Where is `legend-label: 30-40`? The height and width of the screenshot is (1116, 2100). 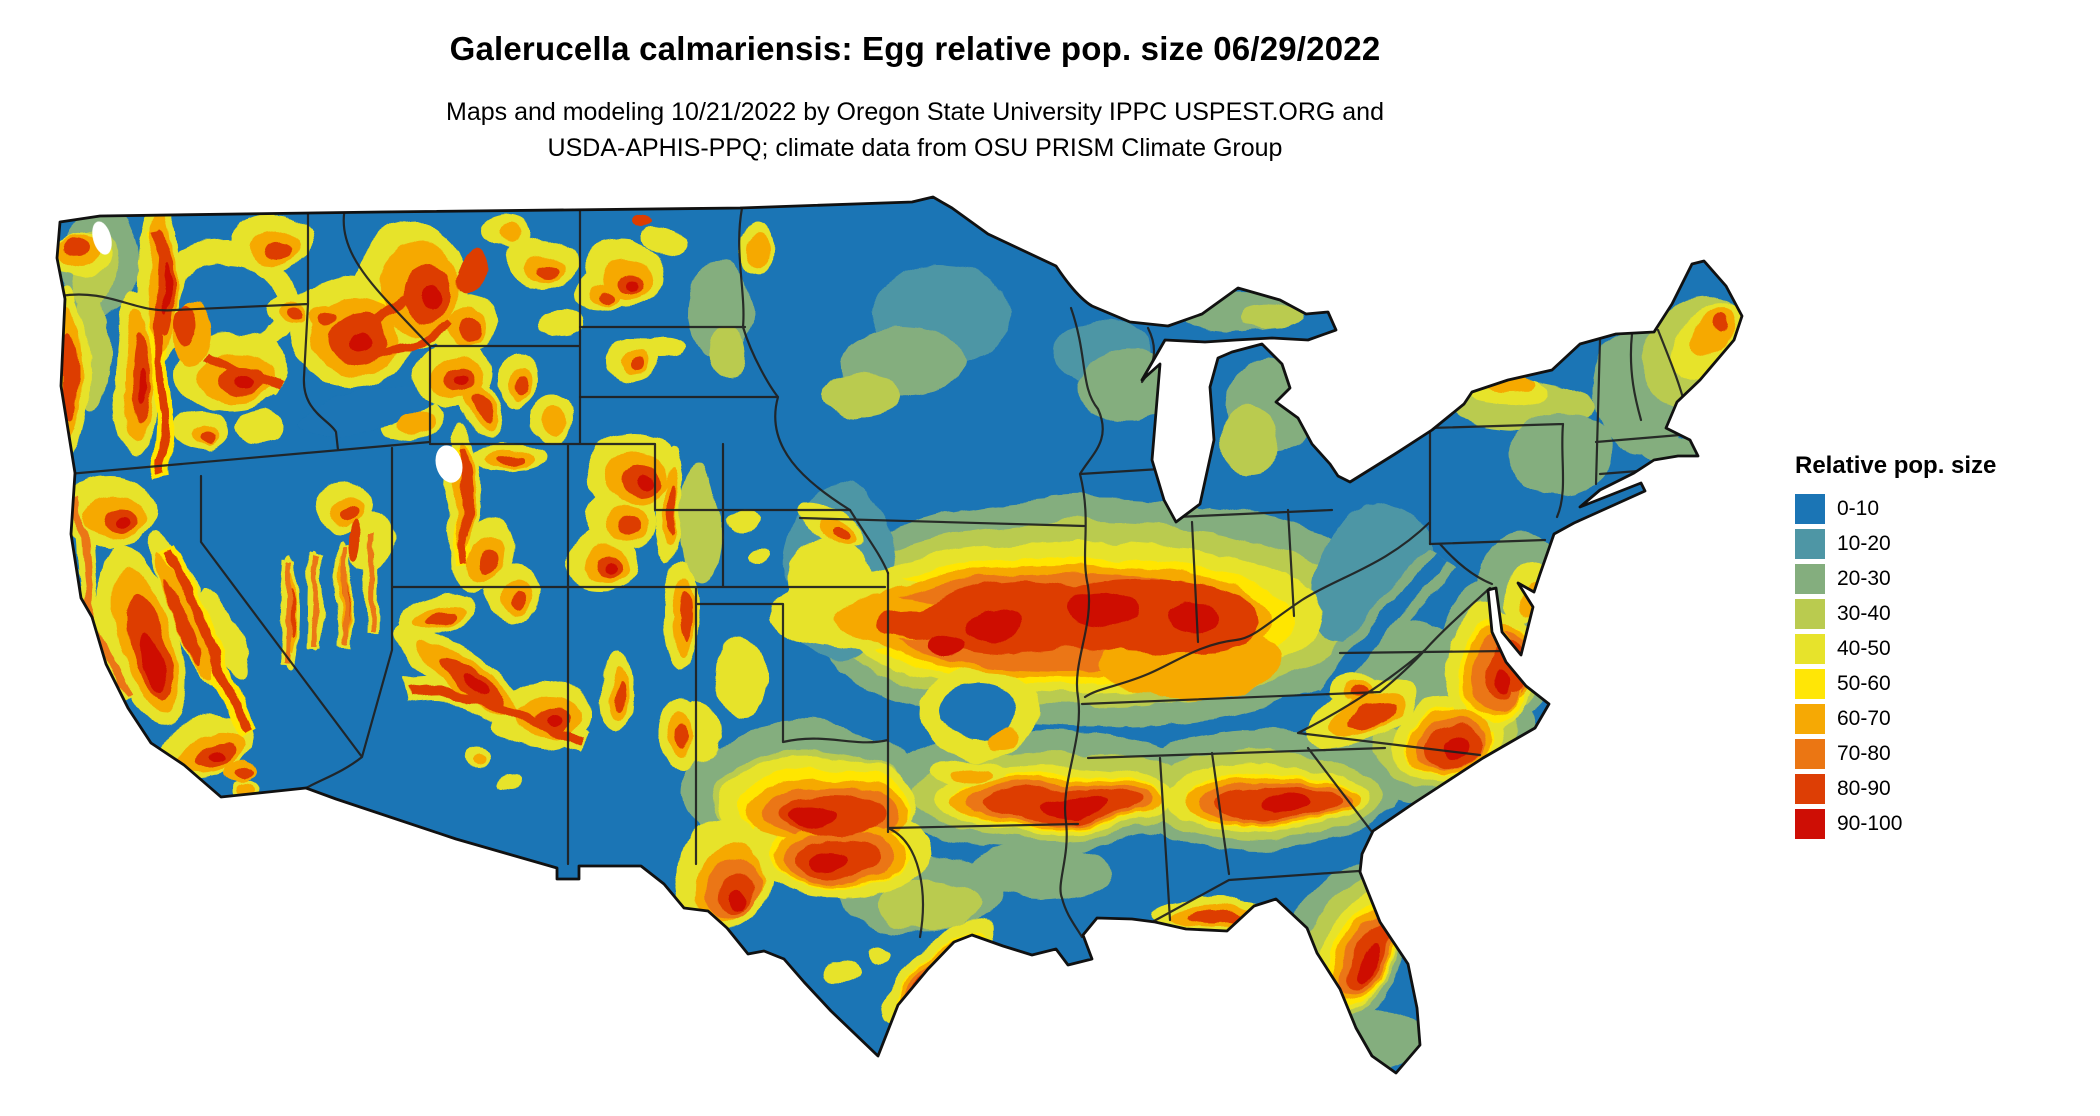
legend-label: 30-40 is located at coordinates (1864, 613).